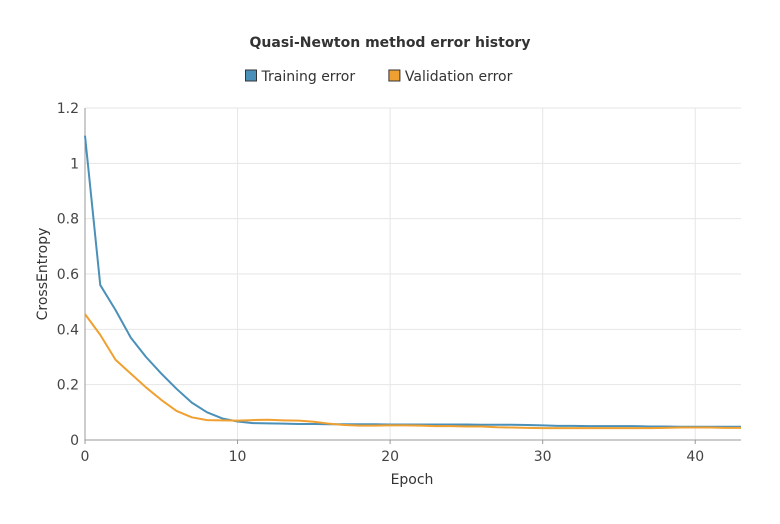 The width and height of the screenshot is (780, 524). Describe the element at coordinates (238, 457) in the screenshot. I see `x-tick-label: 10` at that location.